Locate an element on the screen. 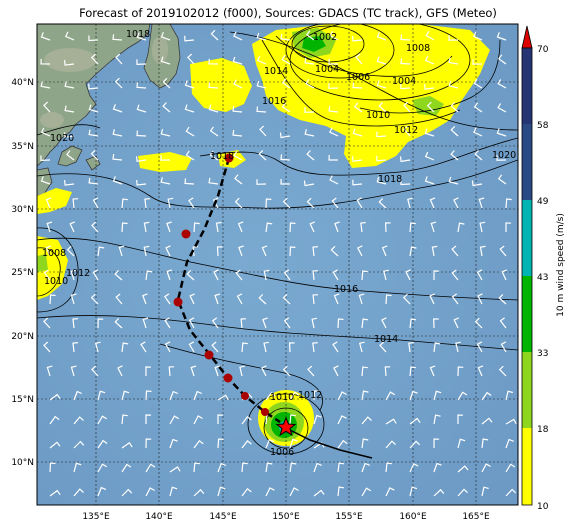  isobar-label: 1016 is located at coordinates (274, 101).